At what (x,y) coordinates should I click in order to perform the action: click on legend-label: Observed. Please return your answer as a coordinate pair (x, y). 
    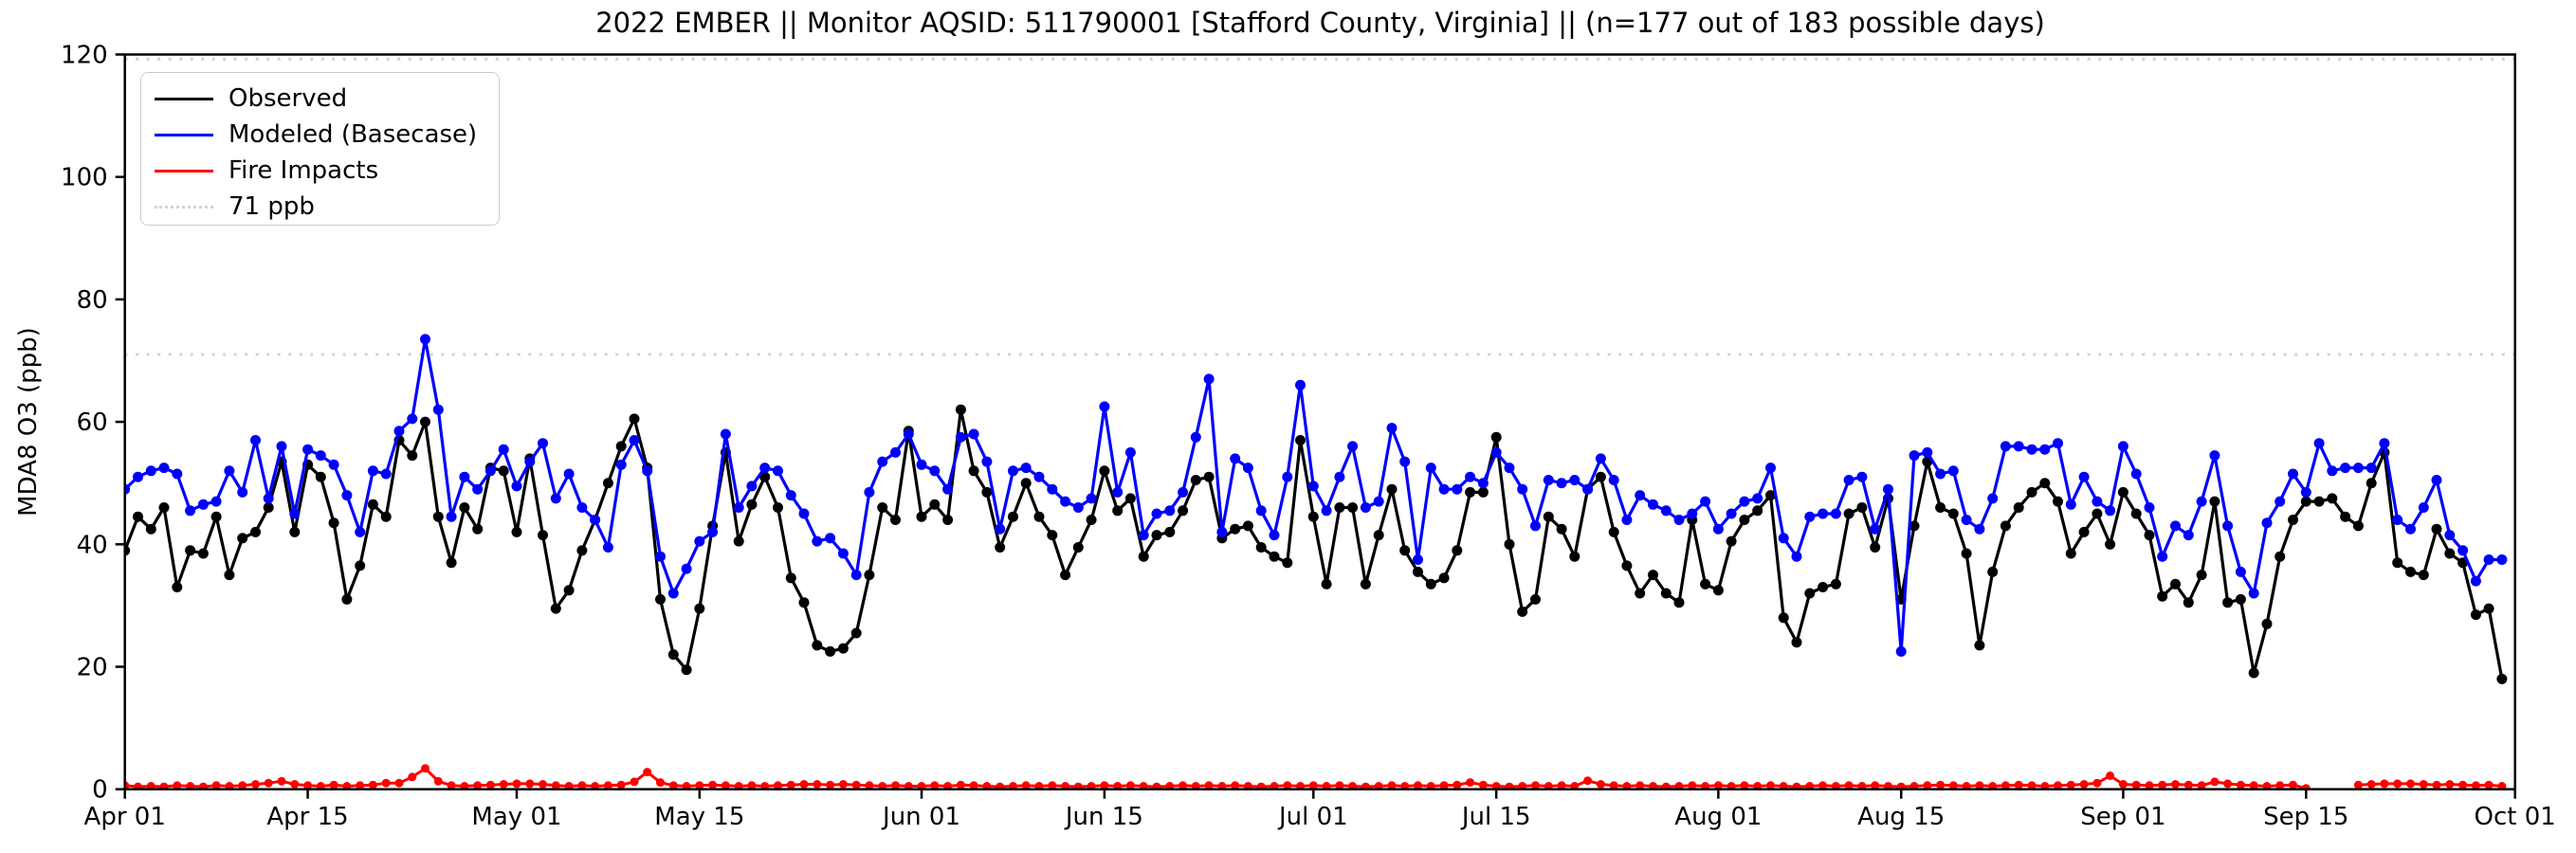
    Looking at the image, I should click on (288, 98).